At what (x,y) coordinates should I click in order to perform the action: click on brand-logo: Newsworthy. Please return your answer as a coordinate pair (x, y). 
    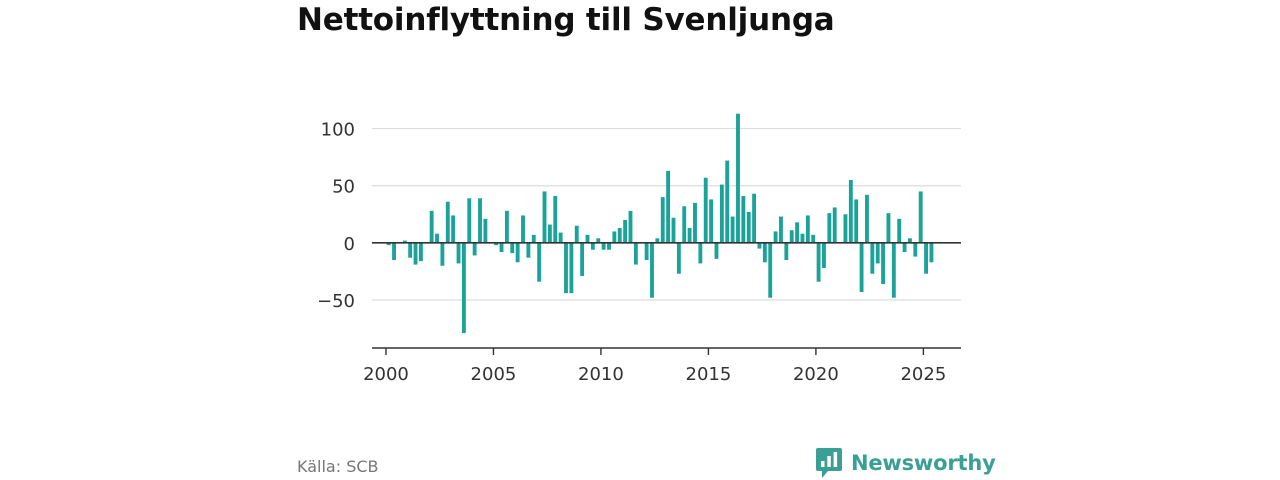
    Looking at the image, I should click on (905, 463).